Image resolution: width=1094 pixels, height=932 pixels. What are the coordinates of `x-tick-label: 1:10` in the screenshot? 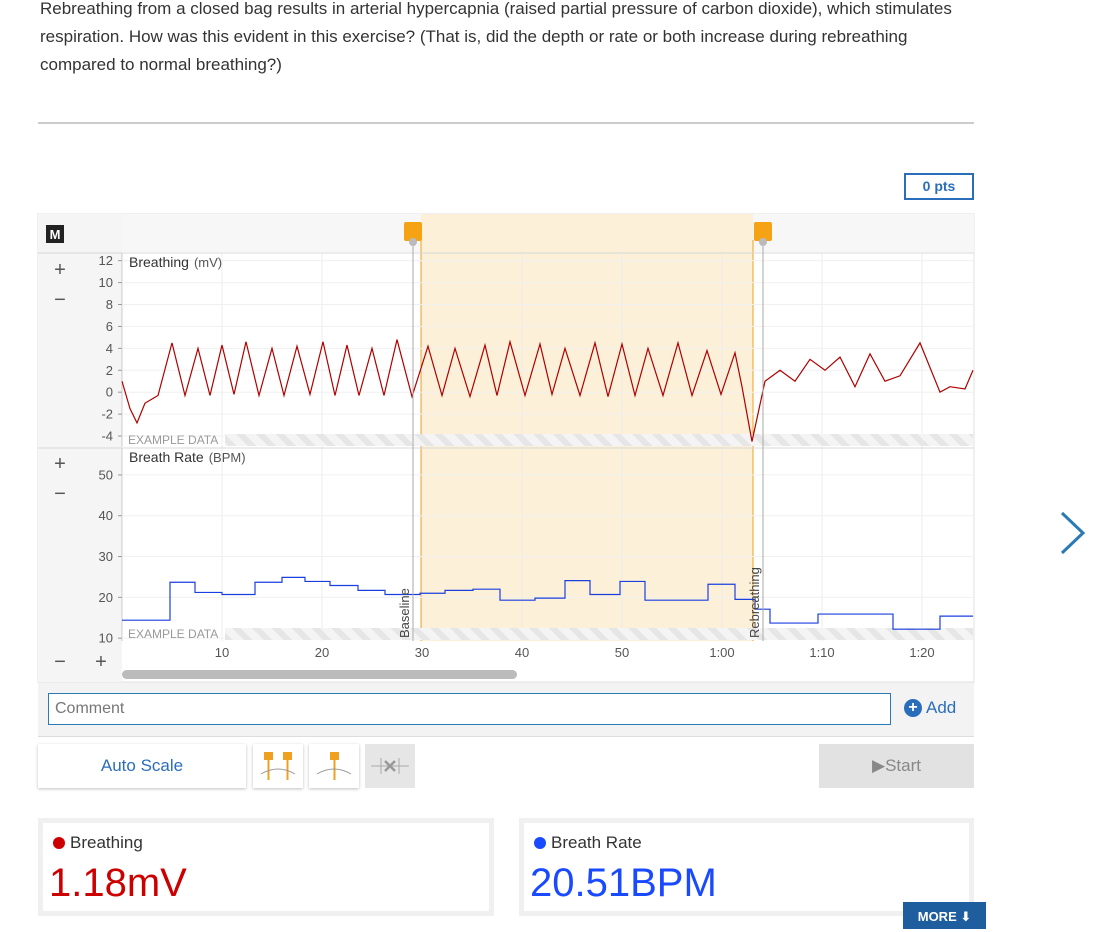 It's located at (821, 652).